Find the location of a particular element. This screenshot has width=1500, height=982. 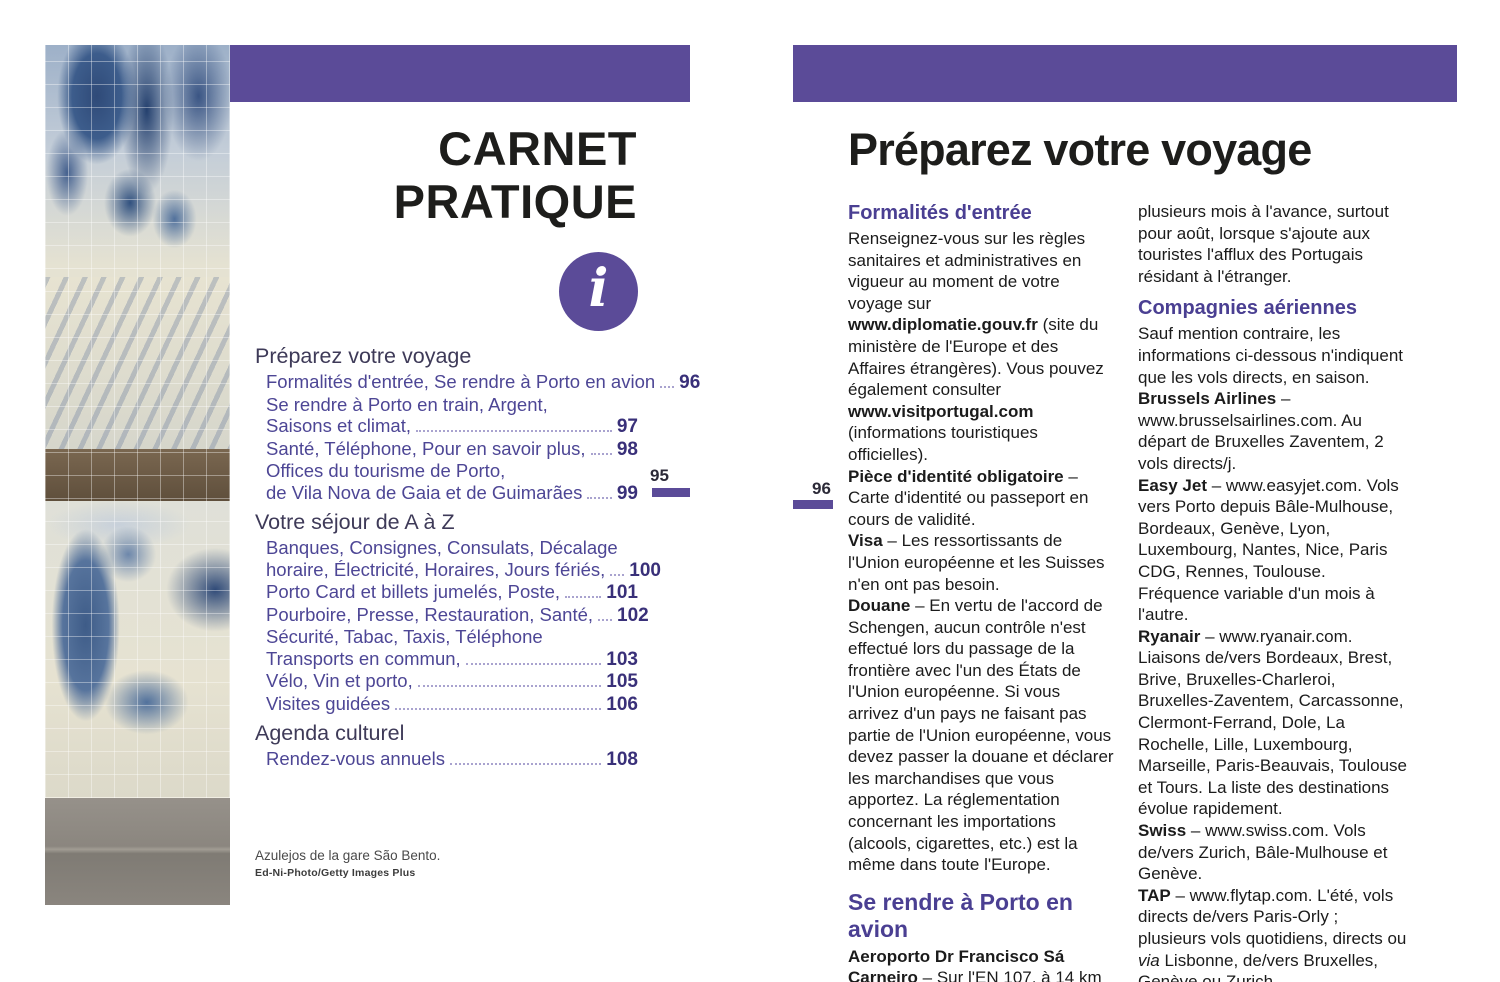

text-run: Visa is located at coordinates (865, 541).